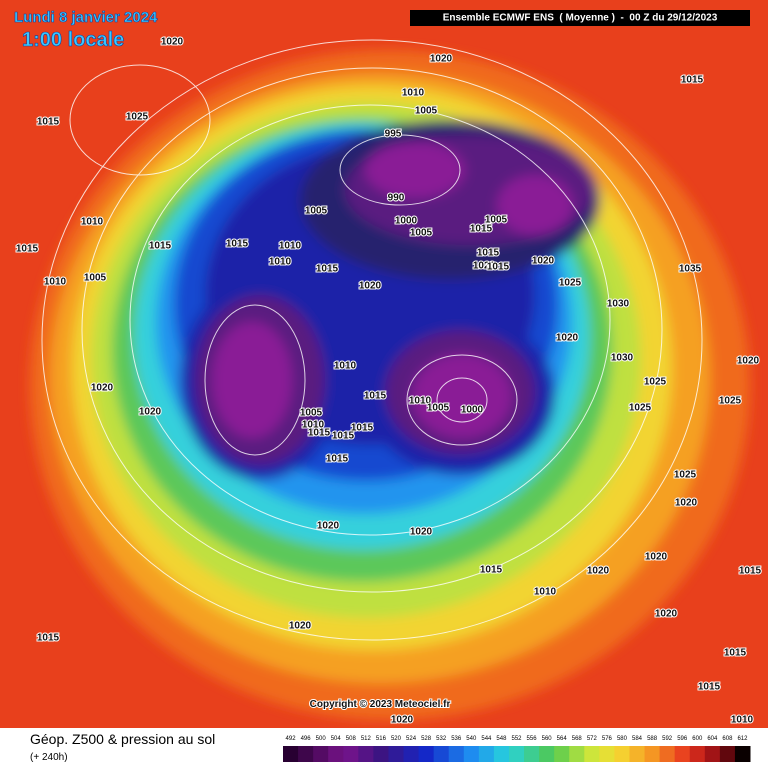 The image size is (768, 768). What do you see at coordinates (380, 704) in the screenshot?
I see `copyright: Copyright © 2023 Meteociel.fr` at bounding box center [380, 704].